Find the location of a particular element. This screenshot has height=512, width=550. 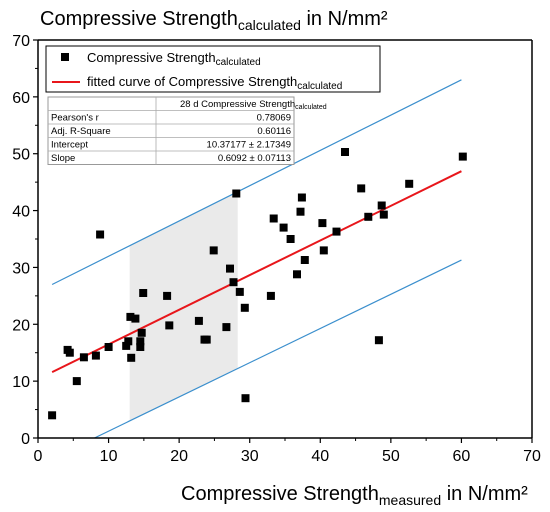

y-tick-label-4: 40 is located at coordinates (21, 212).